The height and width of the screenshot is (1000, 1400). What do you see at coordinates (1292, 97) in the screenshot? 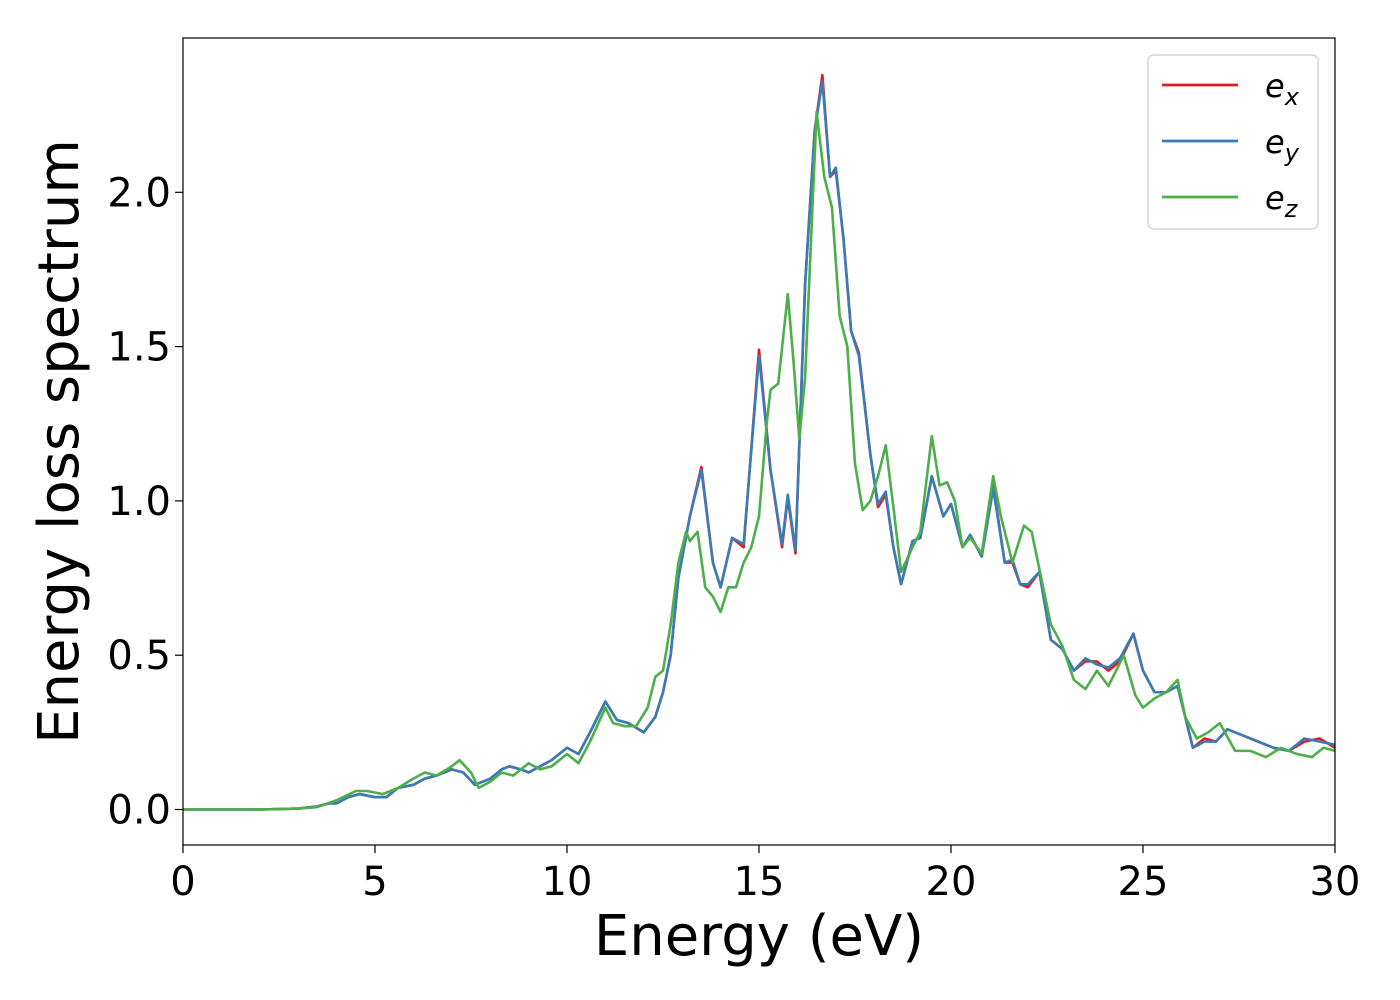
I see `legend-label-subscript: x` at bounding box center [1292, 97].